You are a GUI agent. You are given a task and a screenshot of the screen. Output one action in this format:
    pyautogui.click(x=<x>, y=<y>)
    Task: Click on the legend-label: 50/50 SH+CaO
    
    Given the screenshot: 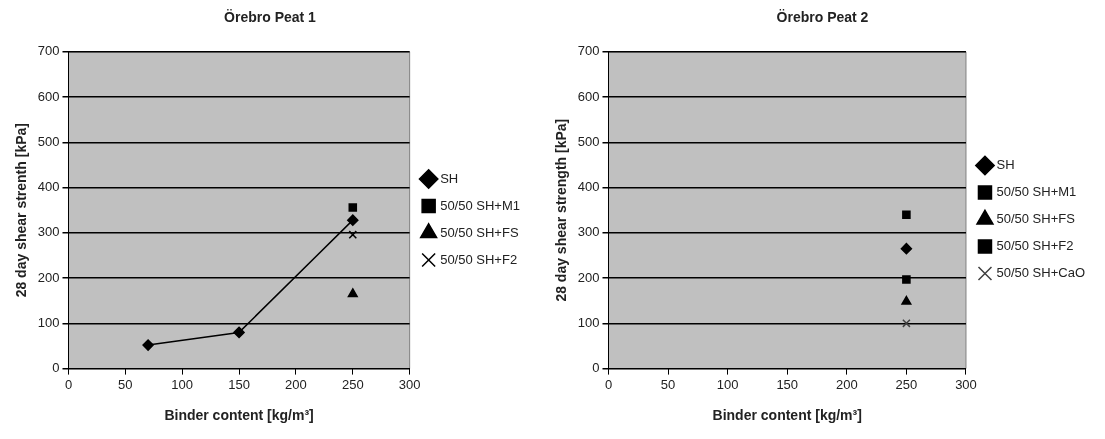 What is the action you would take?
    pyautogui.click(x=1041, y=273)
    